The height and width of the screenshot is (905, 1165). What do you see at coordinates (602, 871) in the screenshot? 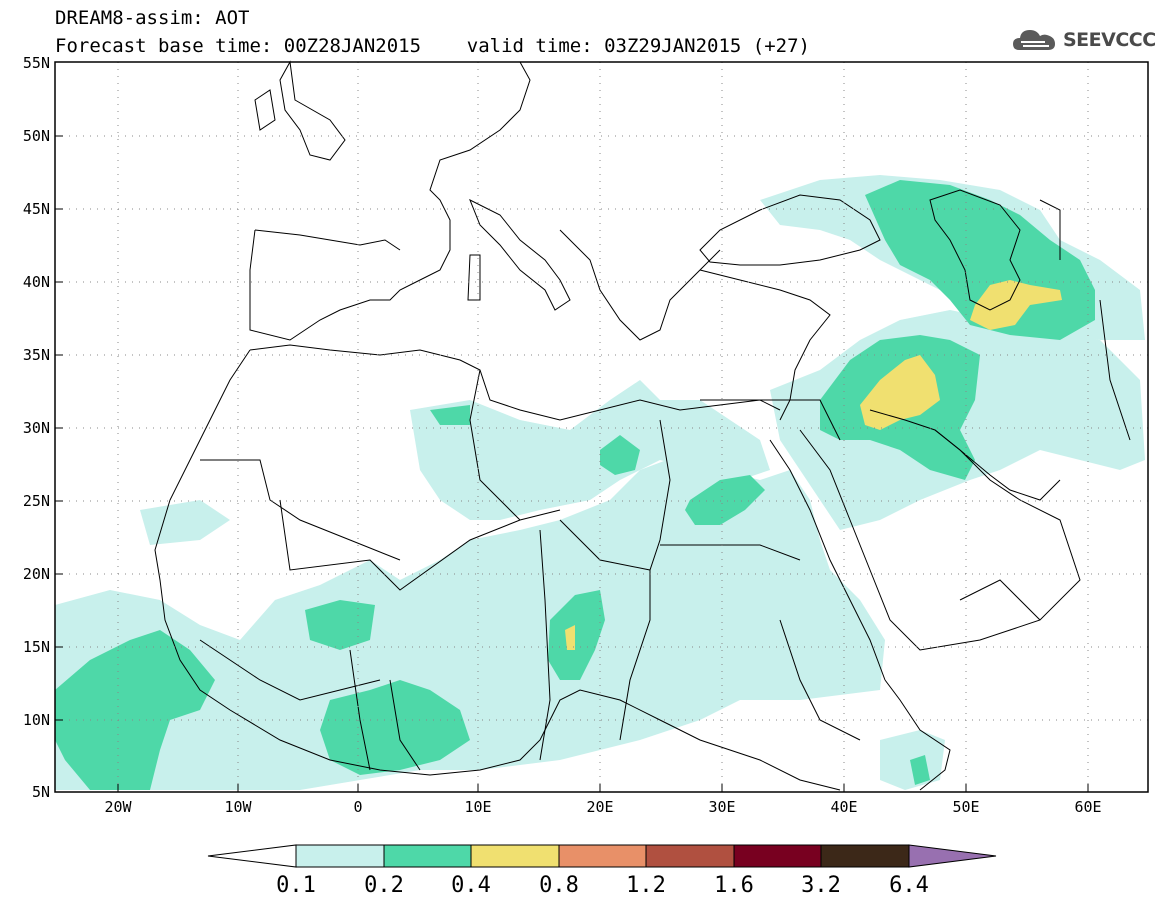
I see `colorbar: 0.1 0.2 0.4 0.8 1.2 1.6 3.2 6.4` at bounding box center [602, 871].